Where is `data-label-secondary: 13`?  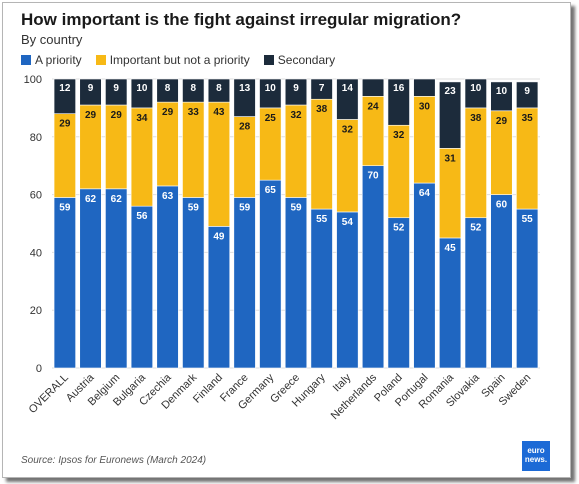
data-label-secondary: 13 is located at coordinates (245, 88).